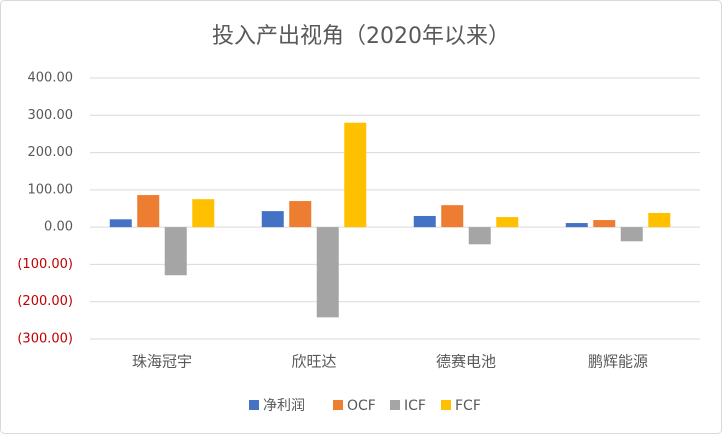  I want to click on y-tick-label: (200.00), so click(45, 301).